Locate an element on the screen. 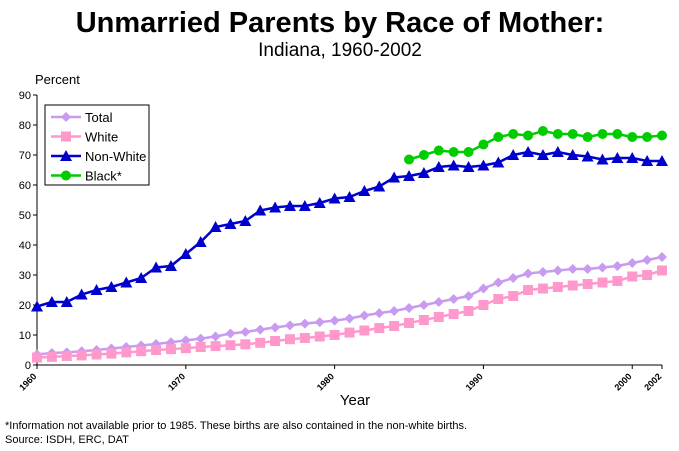 The image size is (679, 451). y-tick-label: 10 is located at coordinates (25, 336).